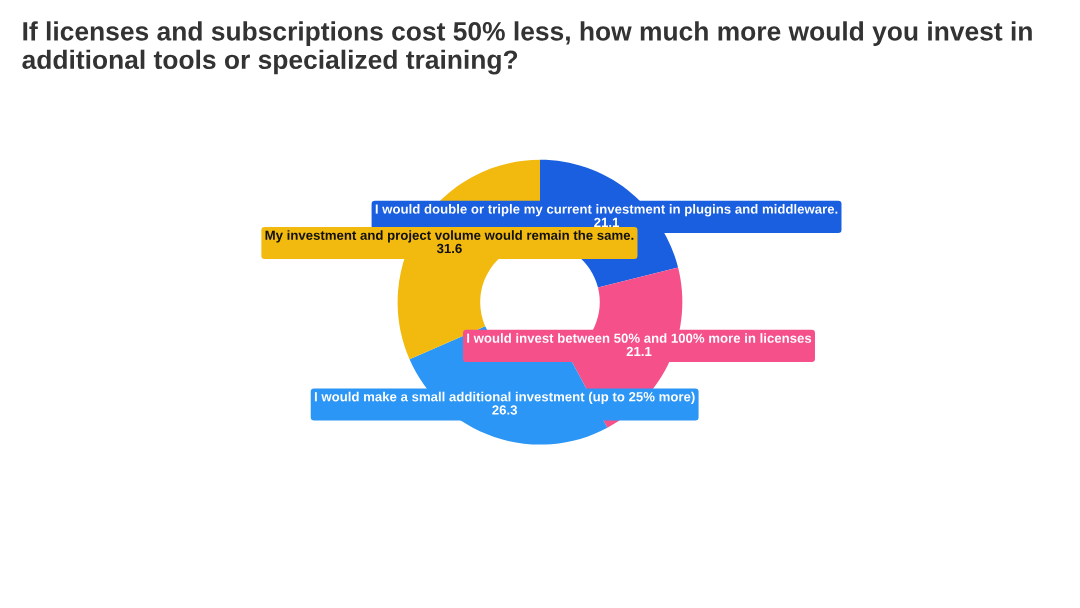 The width and height of the screenshot is (1080, 608). What do you see at coordinates (606, 210) in the screenshot?
I see `slice-label: I would double or triple my current investment in plugins and middleware.` at bounding box center [606, 210].